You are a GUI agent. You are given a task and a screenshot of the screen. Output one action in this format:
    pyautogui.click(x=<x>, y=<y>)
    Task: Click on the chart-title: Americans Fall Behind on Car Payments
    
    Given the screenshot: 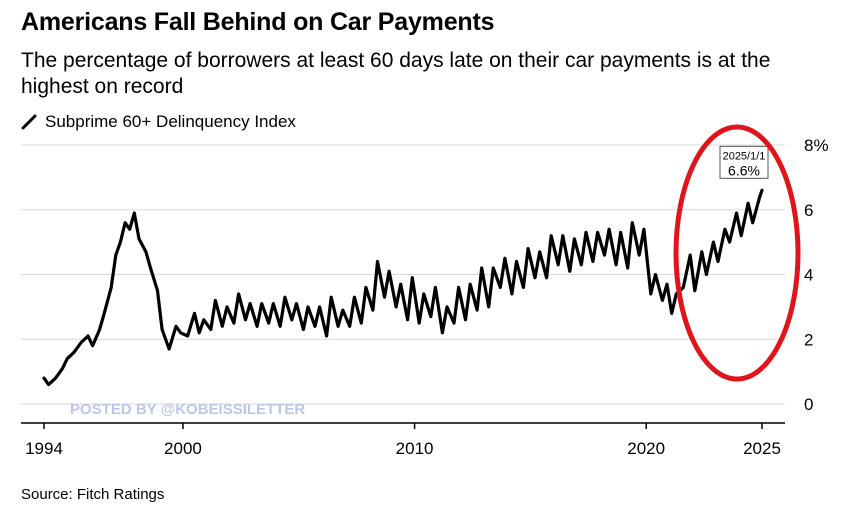 What is the action you would take?
    pyautogui.click(x=258, y=22)
    